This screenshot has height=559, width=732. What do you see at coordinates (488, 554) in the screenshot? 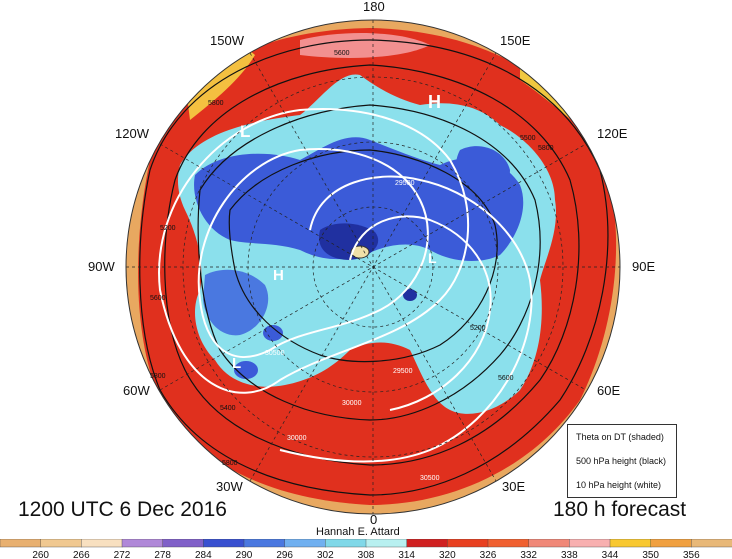
I see `colorbar-tick-label: 326` at bounding box center [488, 554].